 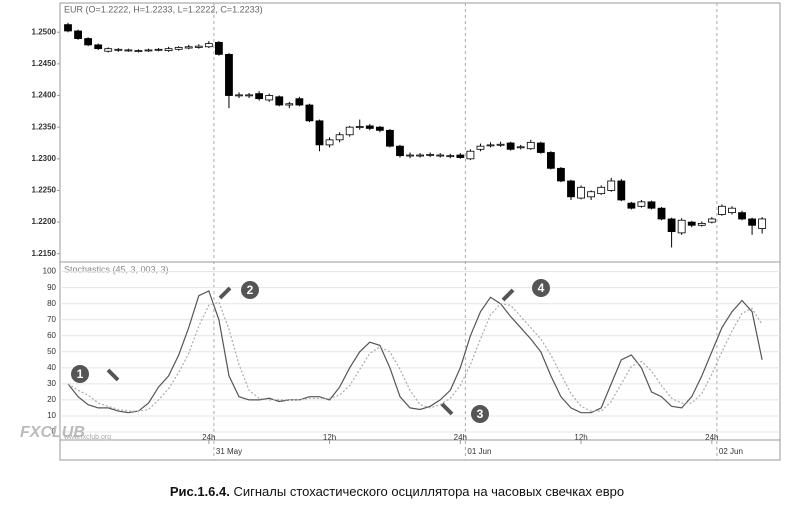 I want to click on watermark: FXCLUB, so click(x=52, y=432).